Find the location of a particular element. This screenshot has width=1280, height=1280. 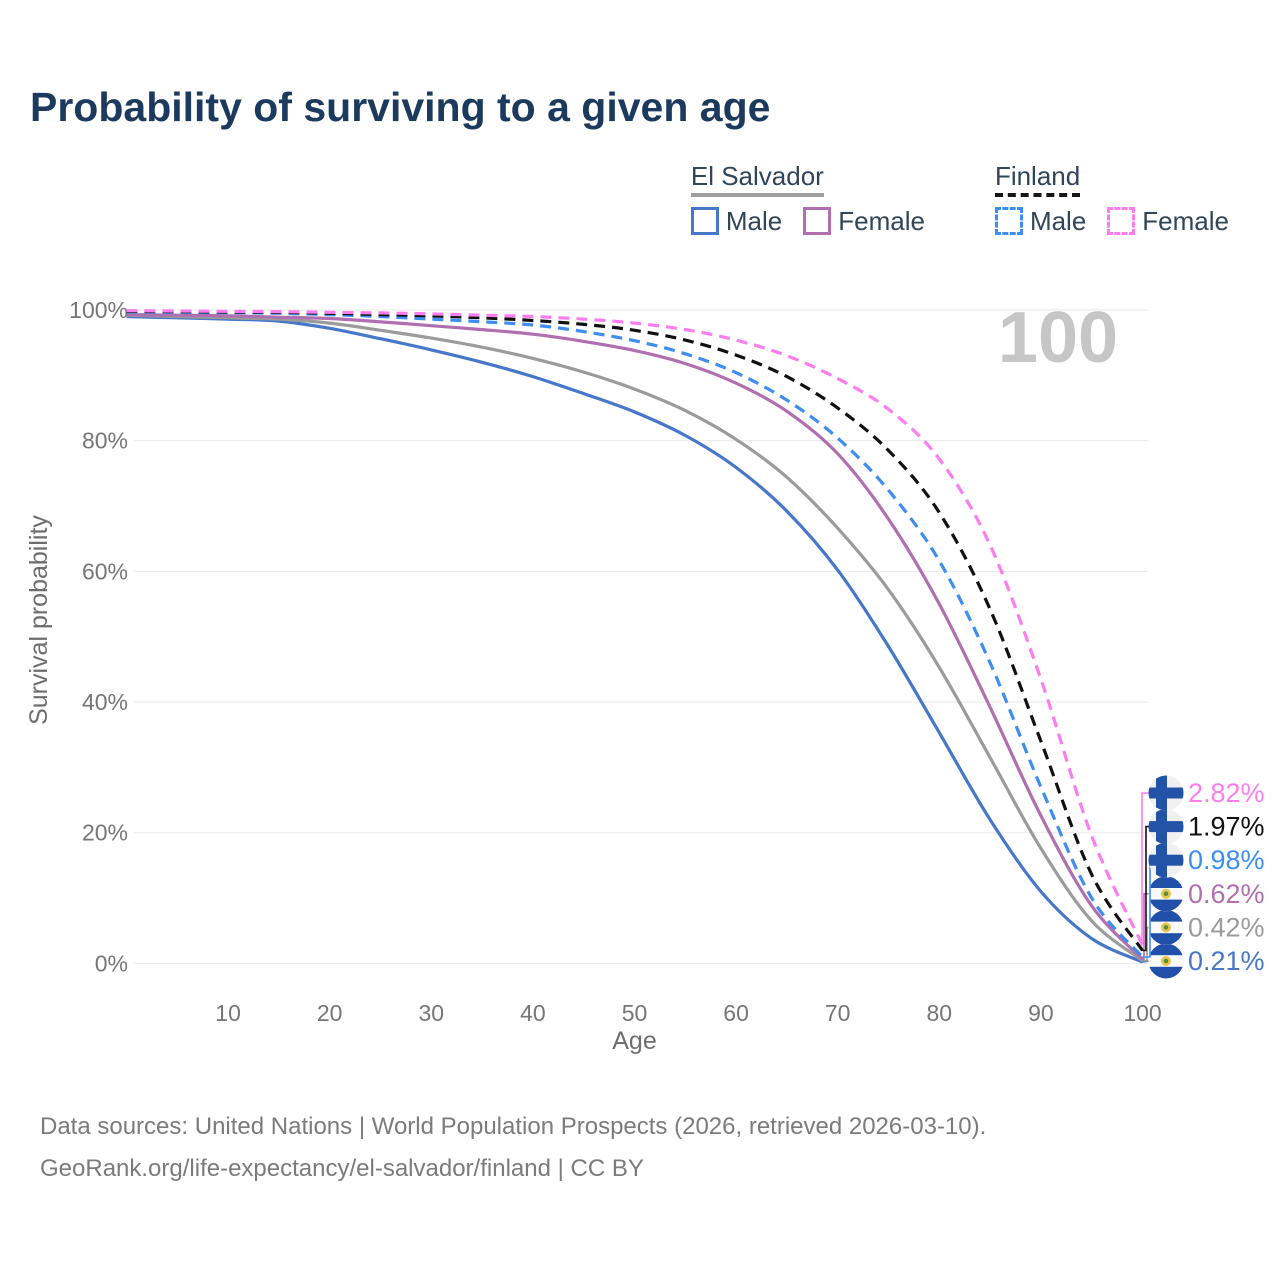

end-annotation-el-salvador-male: 0.21% is located at coordinates (1206, 961).